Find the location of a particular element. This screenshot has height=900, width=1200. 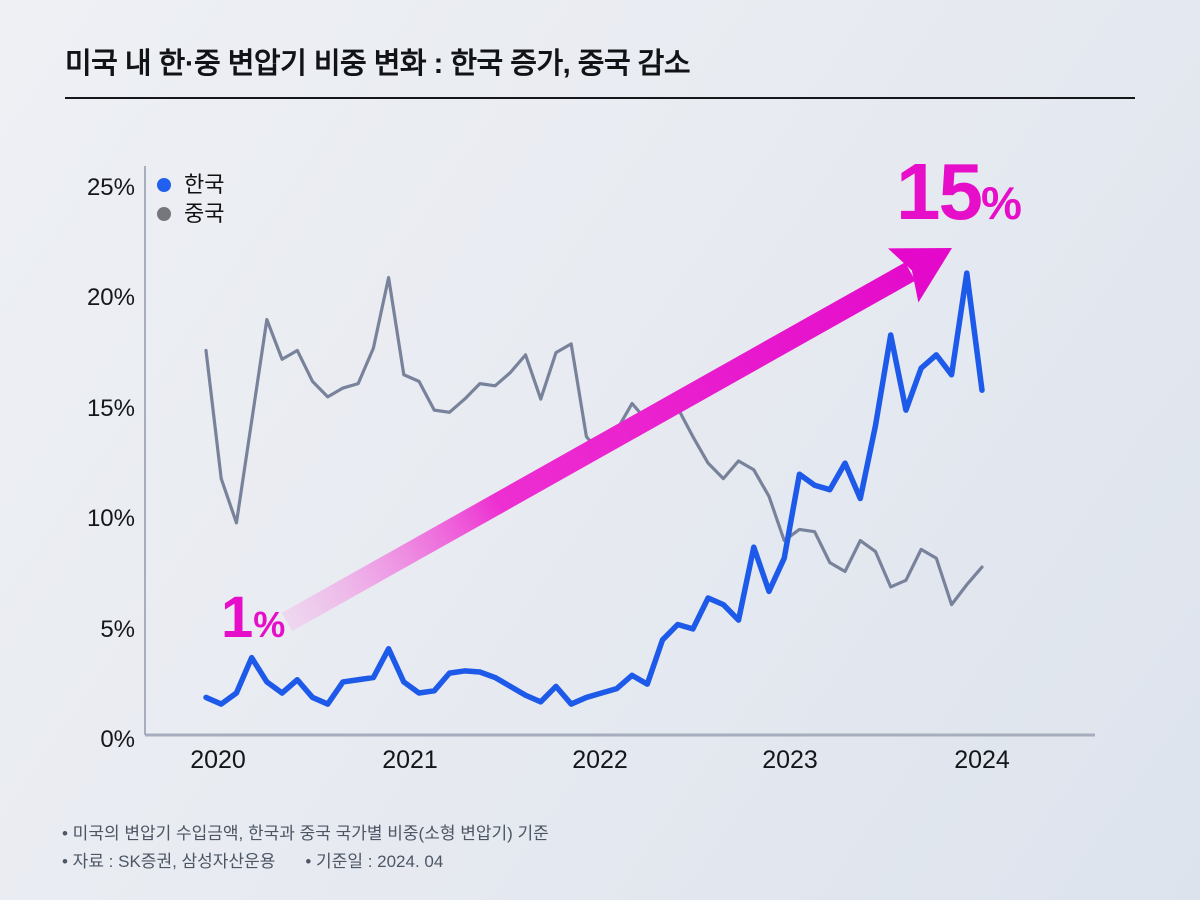

legend-item-china: 중국 is located at coordinates (190, 214).